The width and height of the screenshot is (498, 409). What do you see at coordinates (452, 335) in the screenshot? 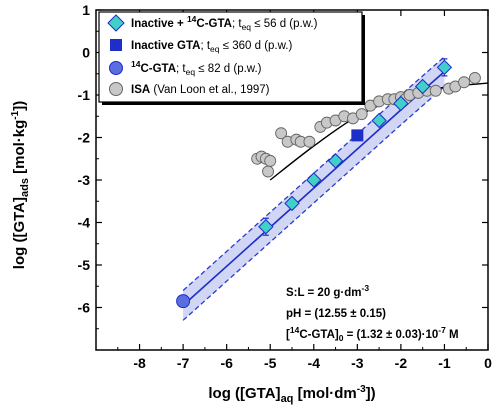
I see `annotation-line-3-post2: M` at bounding box center [452, 335].